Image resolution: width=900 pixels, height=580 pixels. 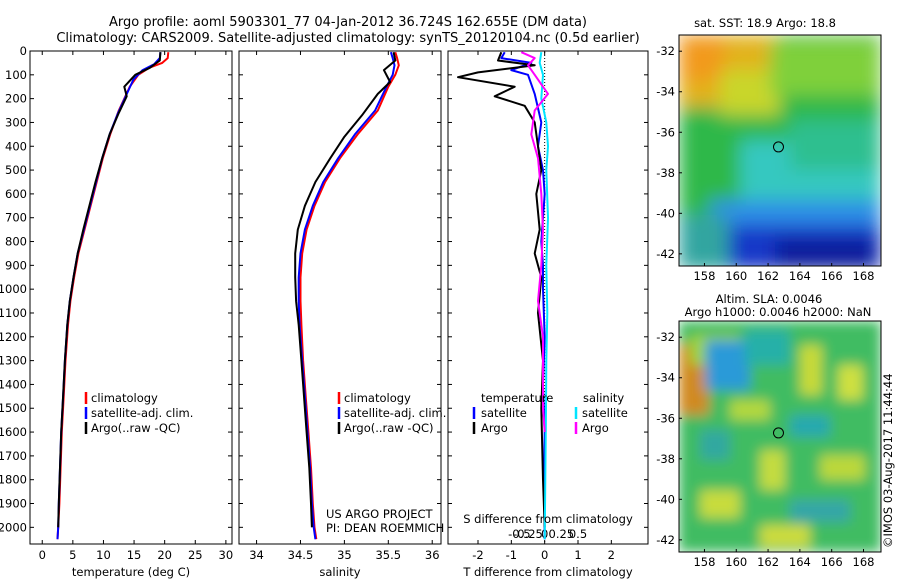 I want to click on depth-tick-label: 1100, so click(x=13, y=313).